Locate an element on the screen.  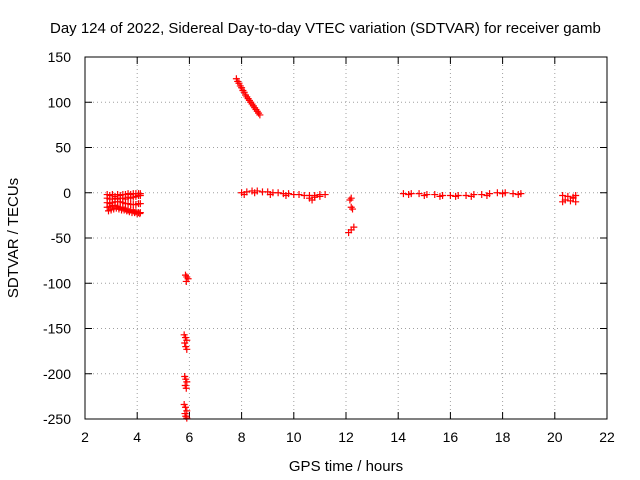
x-tick-label: 16 is located at coordinates (451, 437).